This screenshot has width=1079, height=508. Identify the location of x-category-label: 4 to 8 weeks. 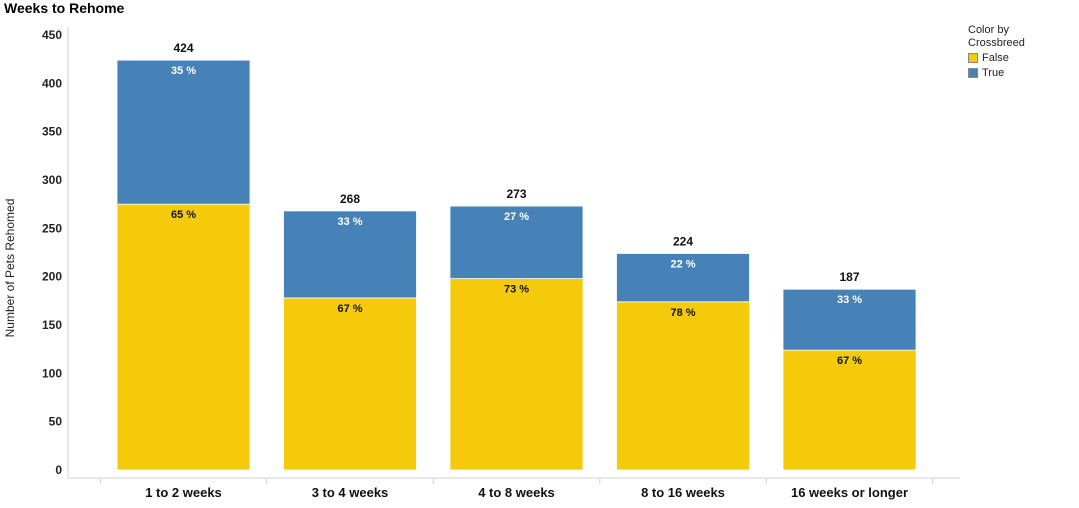
(516, 492).